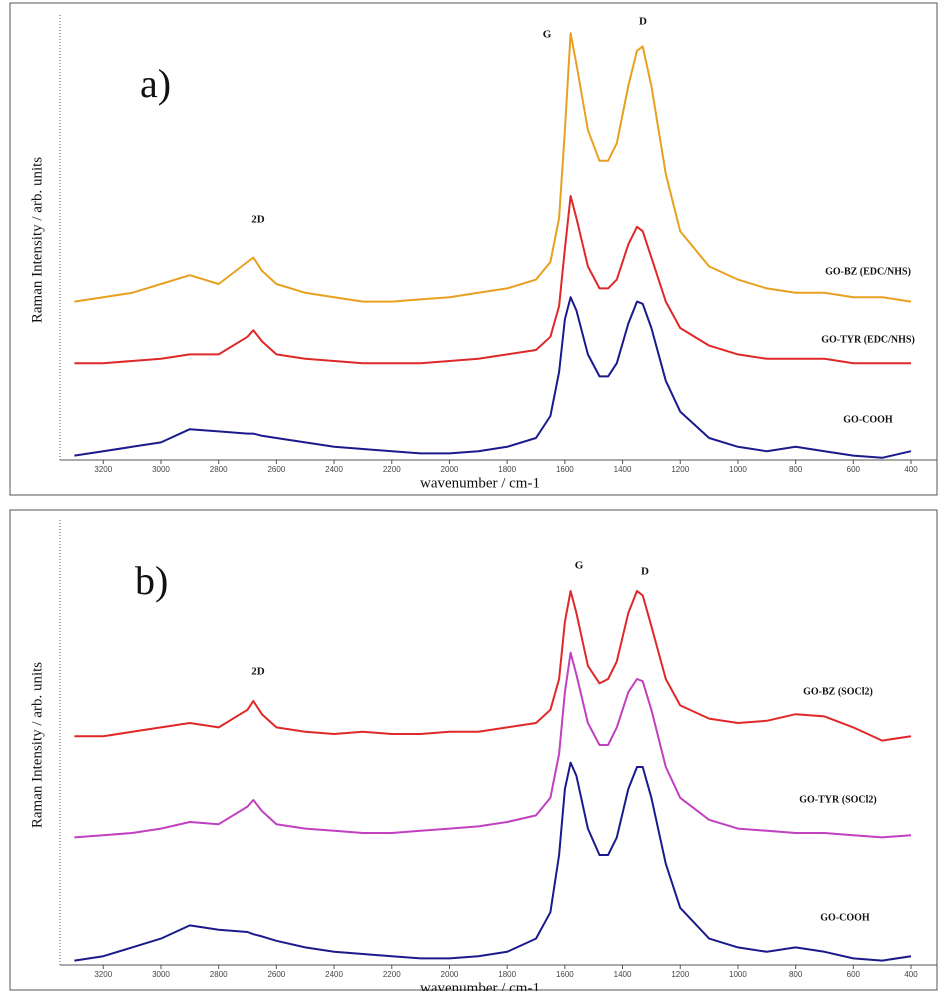  What do you see at coordinates (868, 339) in the screenshot?
I see `series-label: GO-TYR (EDC/NHS)` at bounding box center [868, 339].